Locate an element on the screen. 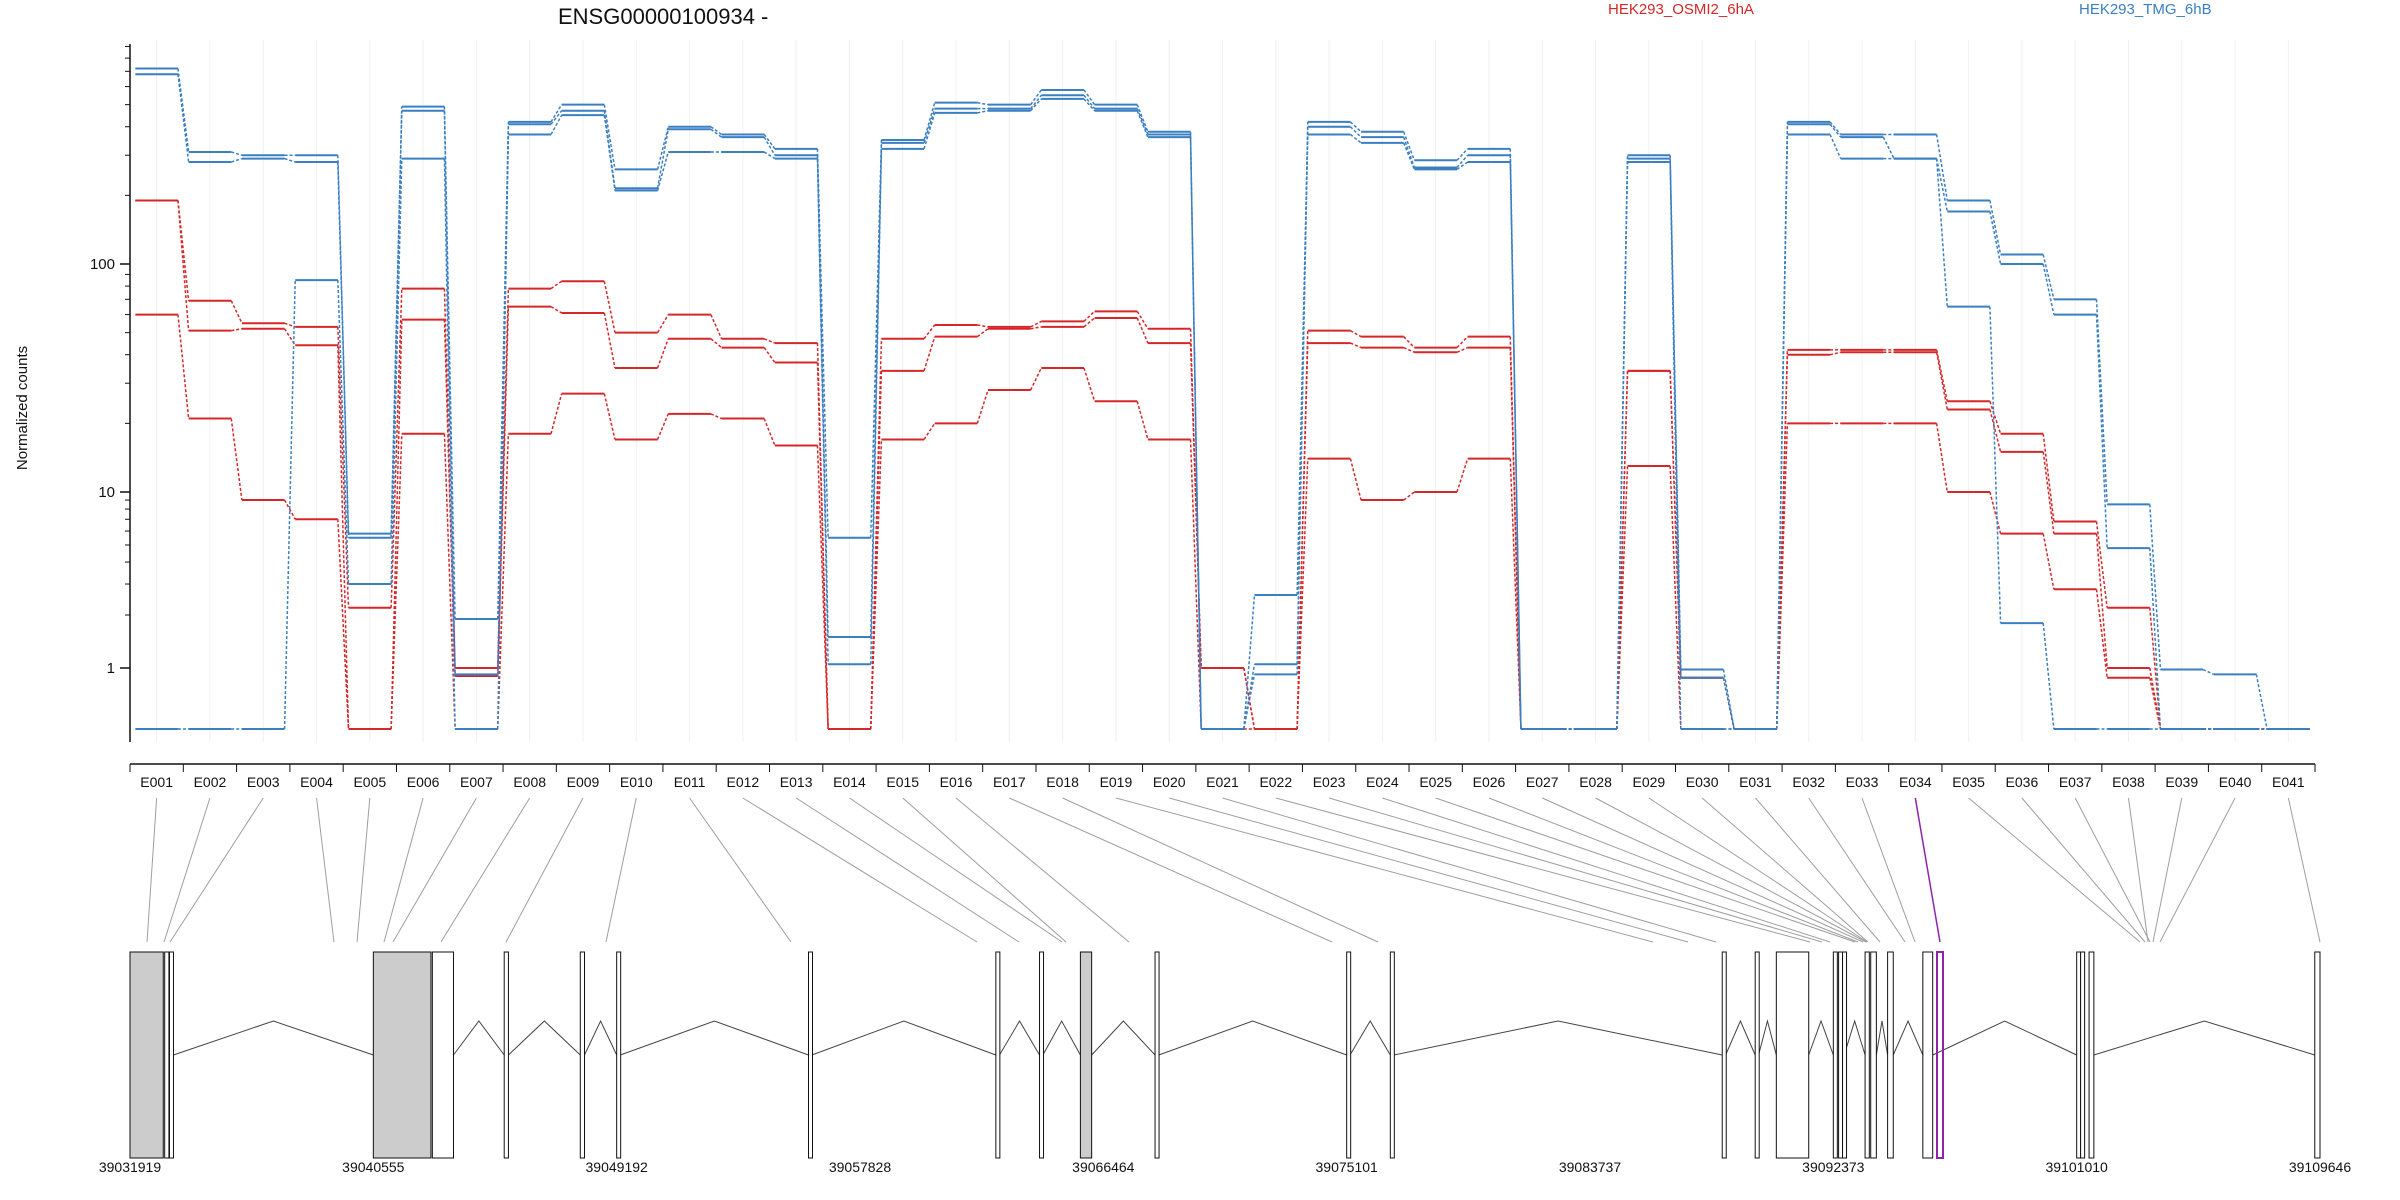 The image size is (2400, 1200). coordinate-tick-label: 39057828 is located at coordinates (860, 1167).